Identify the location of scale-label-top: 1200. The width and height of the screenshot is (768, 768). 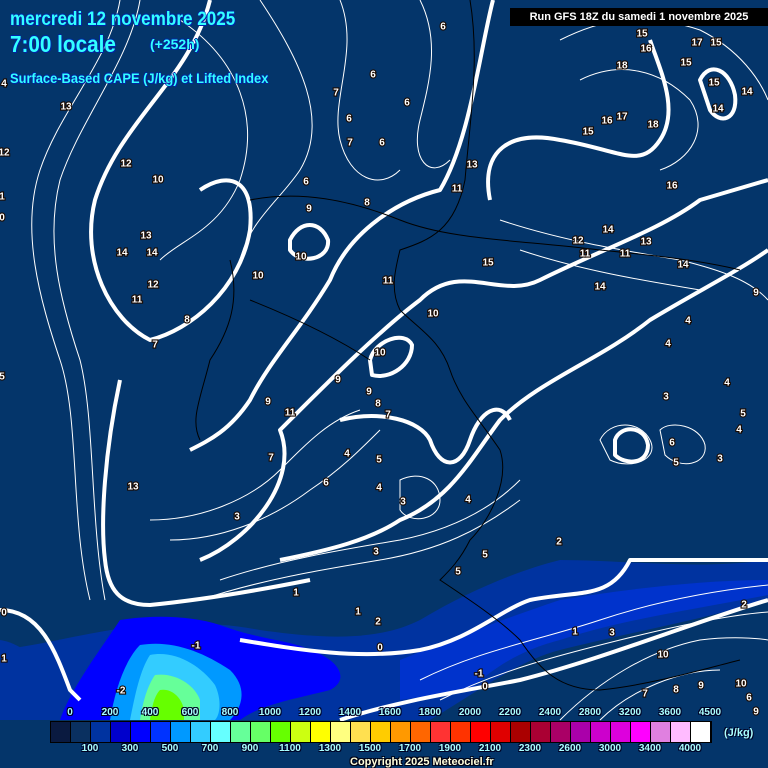
(310, 712).